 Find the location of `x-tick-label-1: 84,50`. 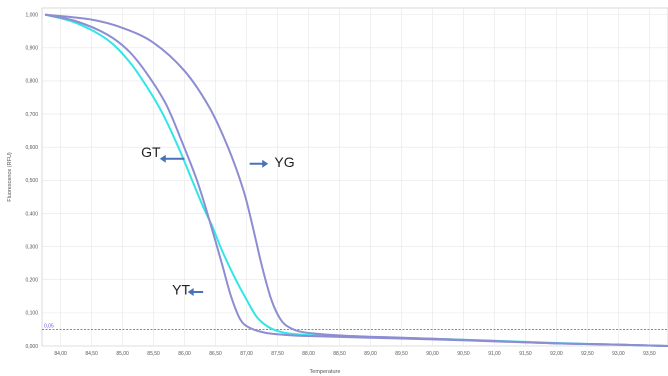

x-tick-label-1: 84,50 is located at coordinates (91, 354).